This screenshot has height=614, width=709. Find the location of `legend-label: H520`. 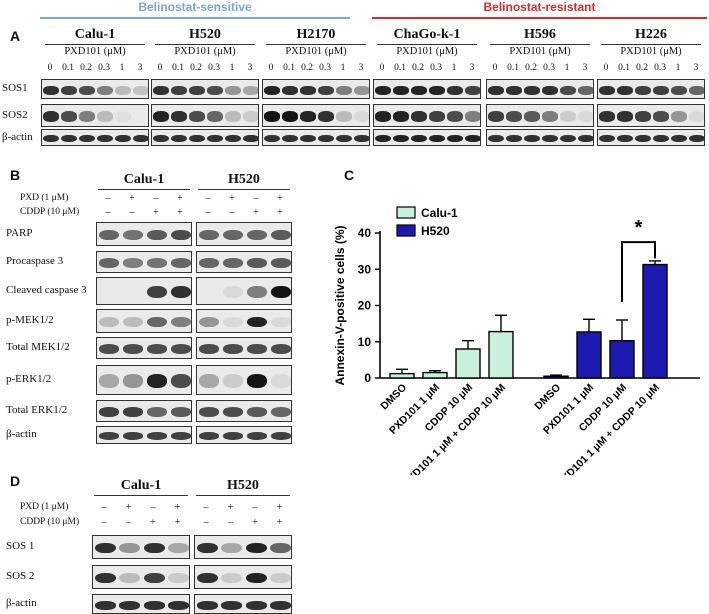

legend-label: H520 is located at coordinates (435, 231).